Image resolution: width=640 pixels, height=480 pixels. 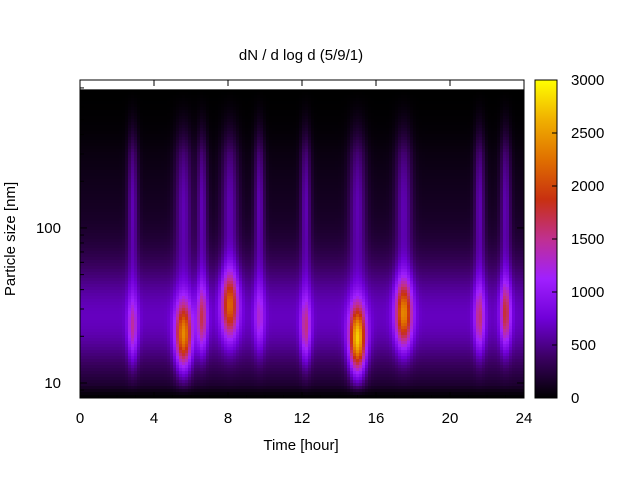 What do you see at coordinates (80, 418) in the screenshot?
I see `x-tick-label: 0` at bounding box center [80, 418].